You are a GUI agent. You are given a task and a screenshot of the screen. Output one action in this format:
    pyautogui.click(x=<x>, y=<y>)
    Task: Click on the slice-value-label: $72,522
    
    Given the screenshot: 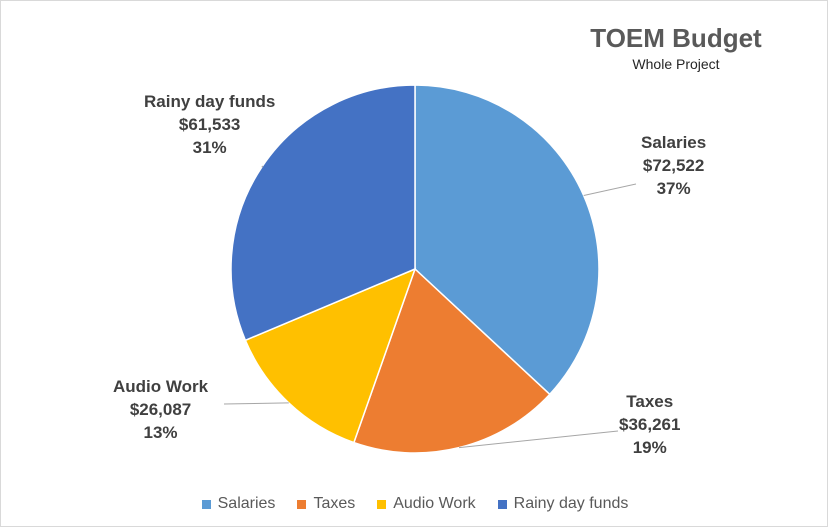 What is the action you would take?
    pyautogui.click(x=673, y=165)
    